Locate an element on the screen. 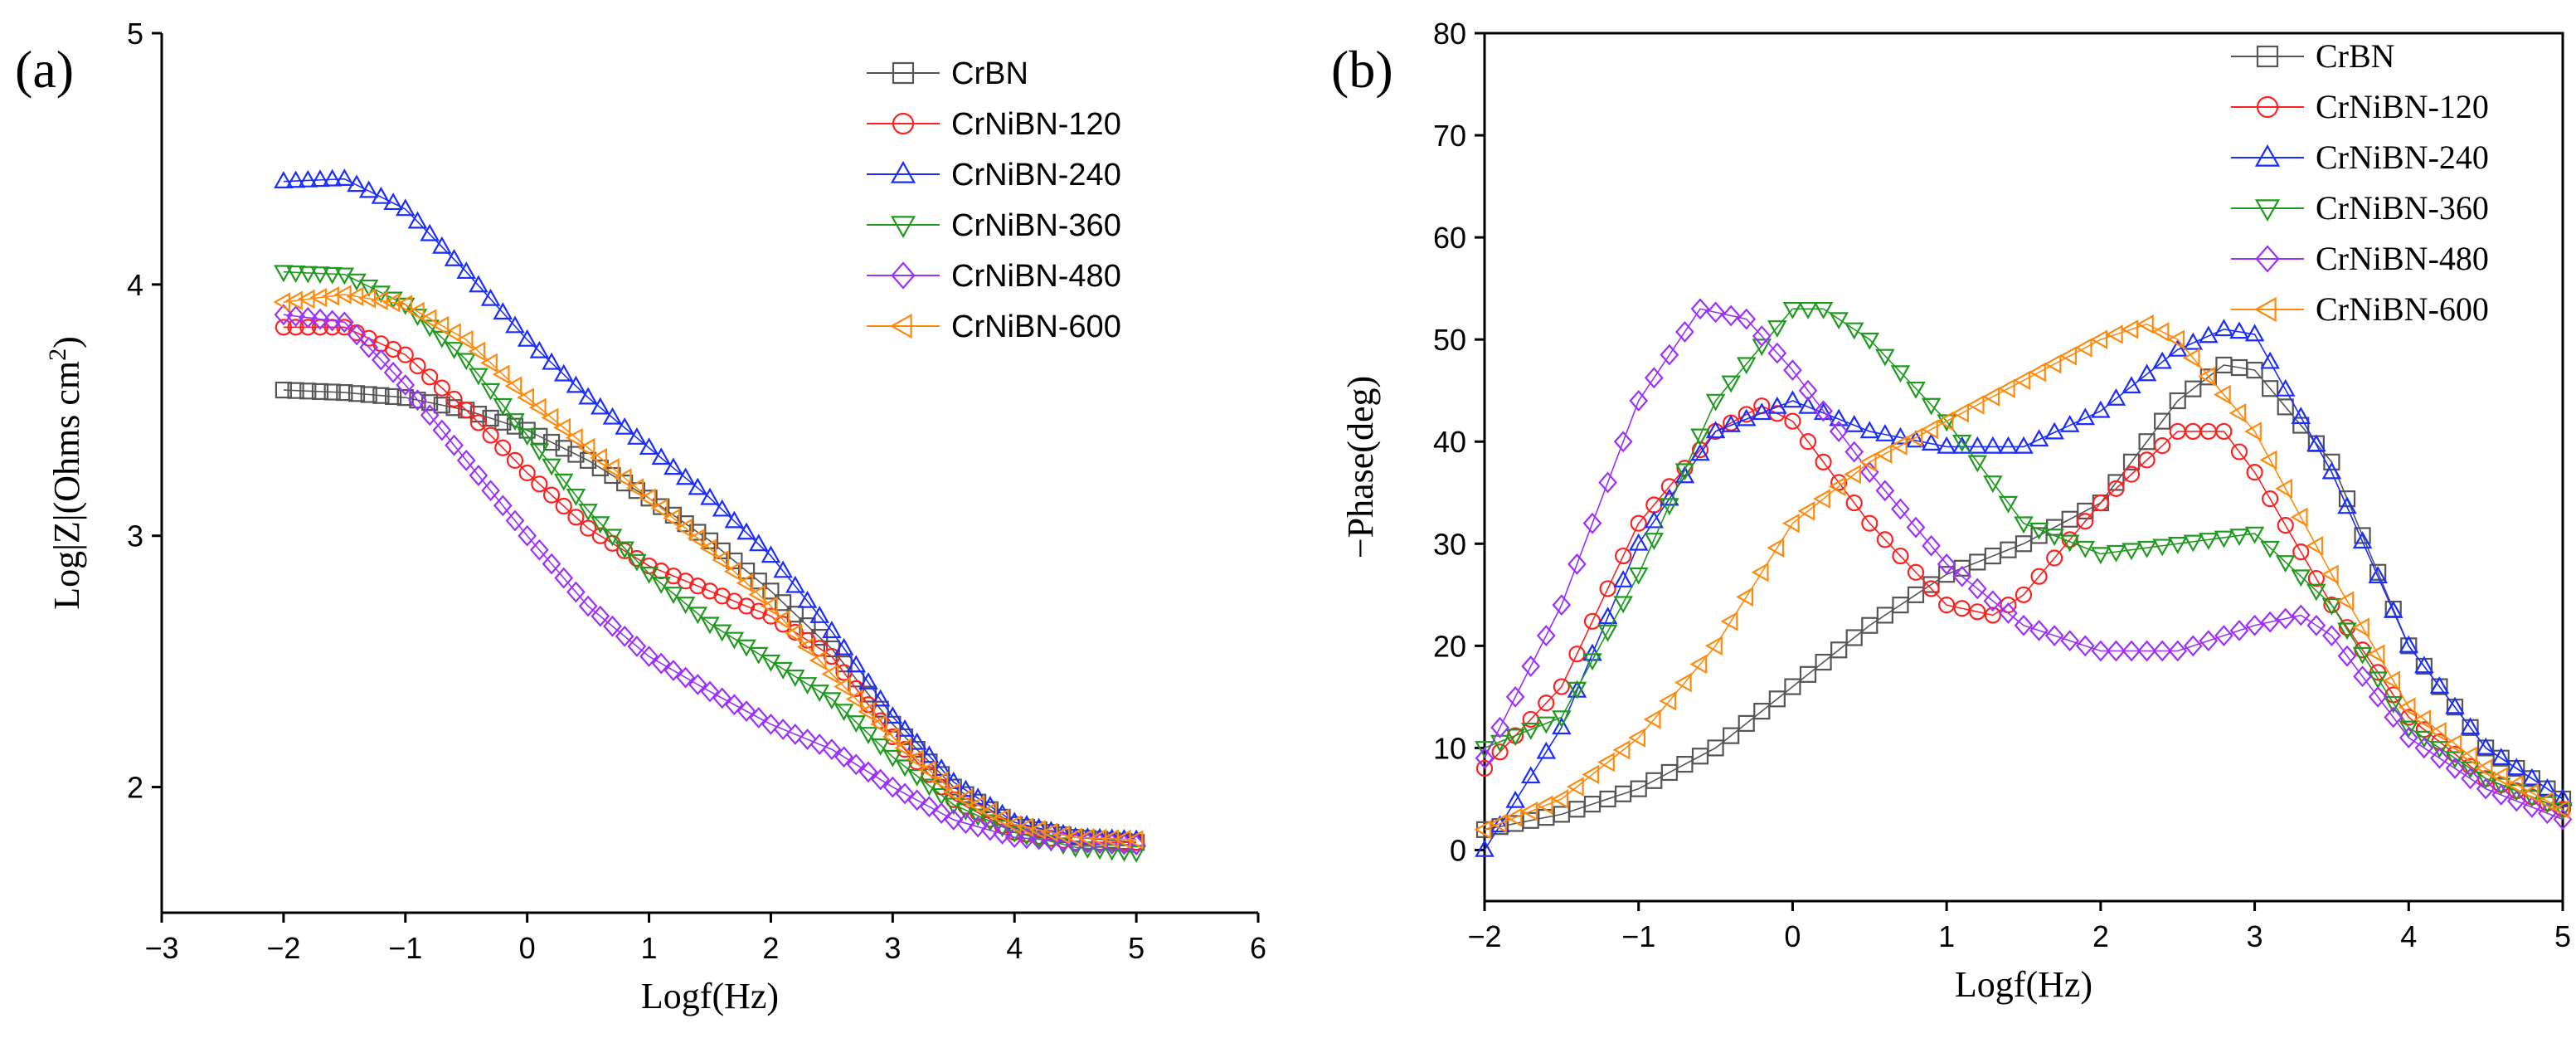 This screenshot has height=1038, width=2576. x-axis-title: Logf(Hz) is located at coordinates (710, 996).